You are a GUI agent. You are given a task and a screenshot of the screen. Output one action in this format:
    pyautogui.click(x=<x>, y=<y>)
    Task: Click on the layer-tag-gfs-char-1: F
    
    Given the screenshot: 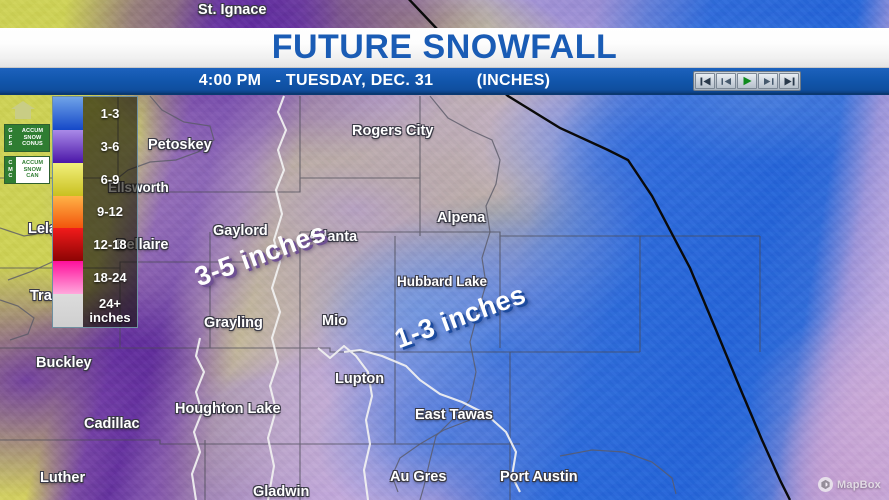 What is the action you would take?
    pyautogui.click(x=10, y=137)
    